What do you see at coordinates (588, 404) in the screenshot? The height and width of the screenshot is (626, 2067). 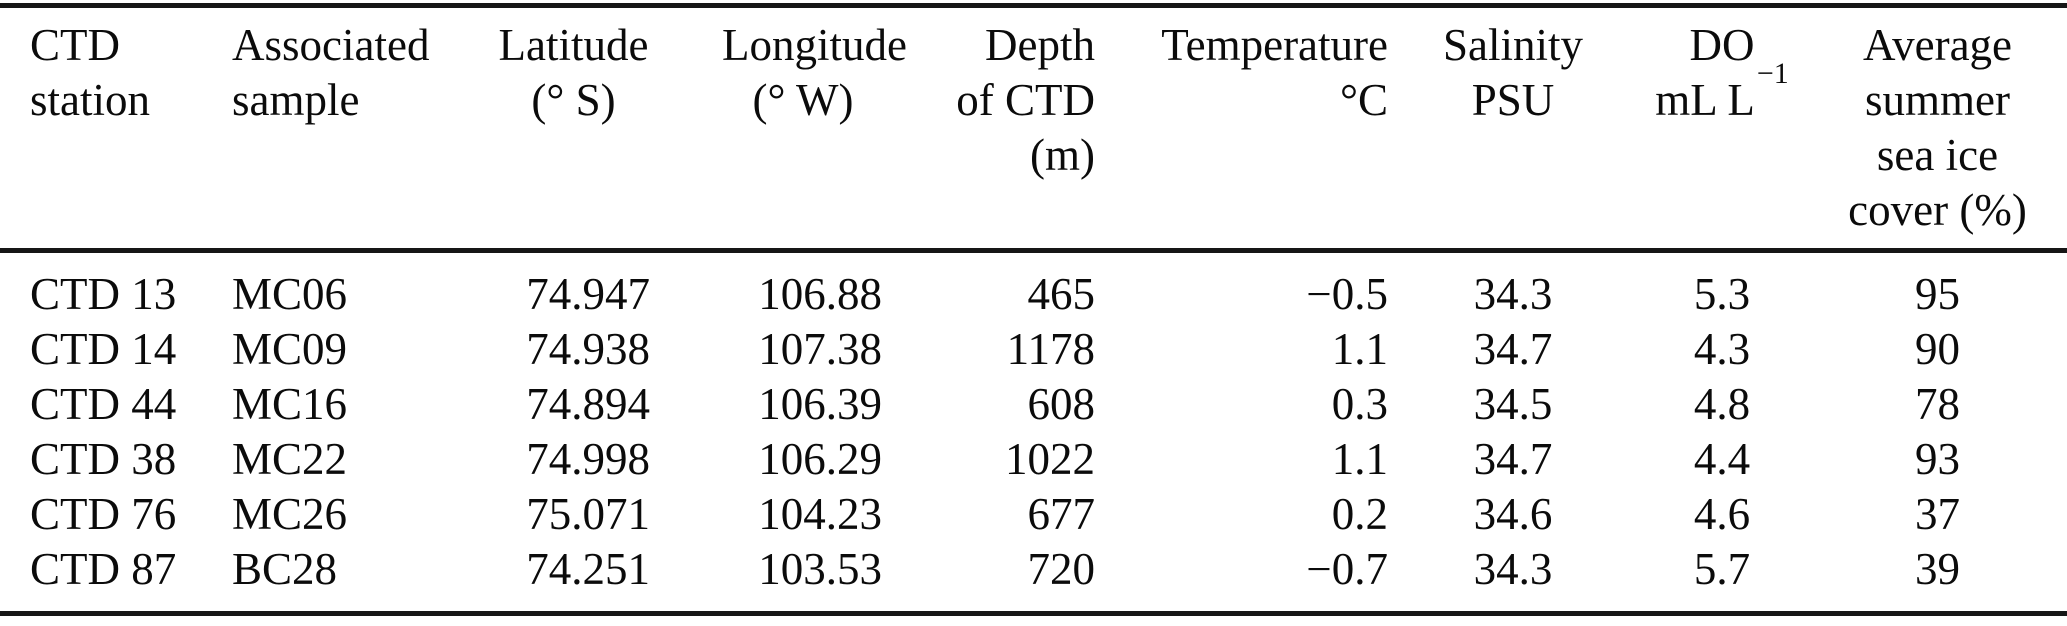 I see `cell-latitude: 74.894` at bounding box center [588, 404].